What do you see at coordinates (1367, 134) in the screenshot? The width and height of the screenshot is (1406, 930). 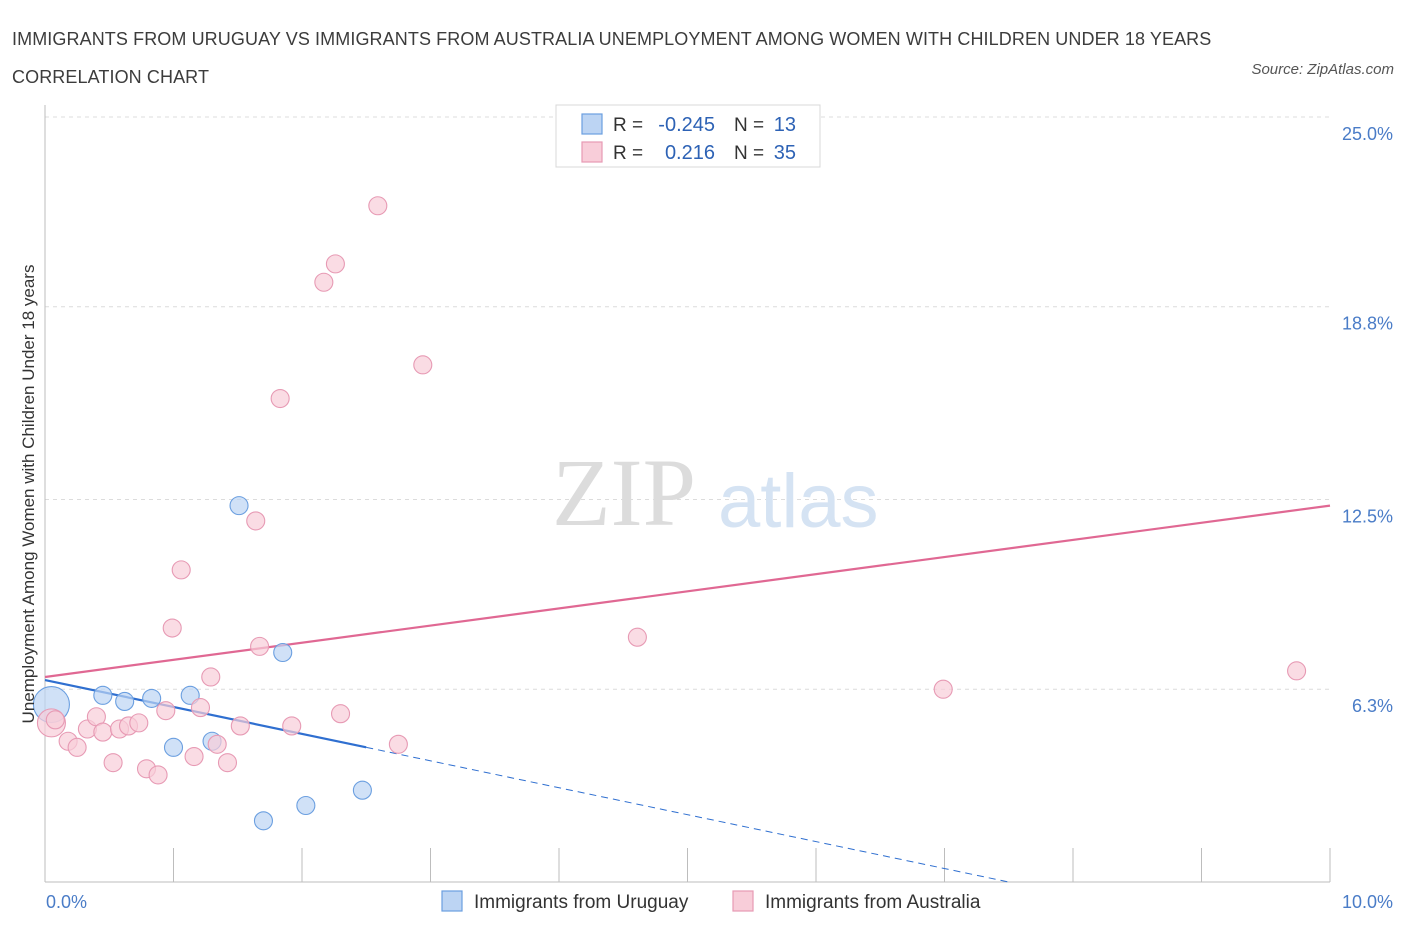 I see `y-tick-label: 25.0%` at bounding box center [1367, 134].